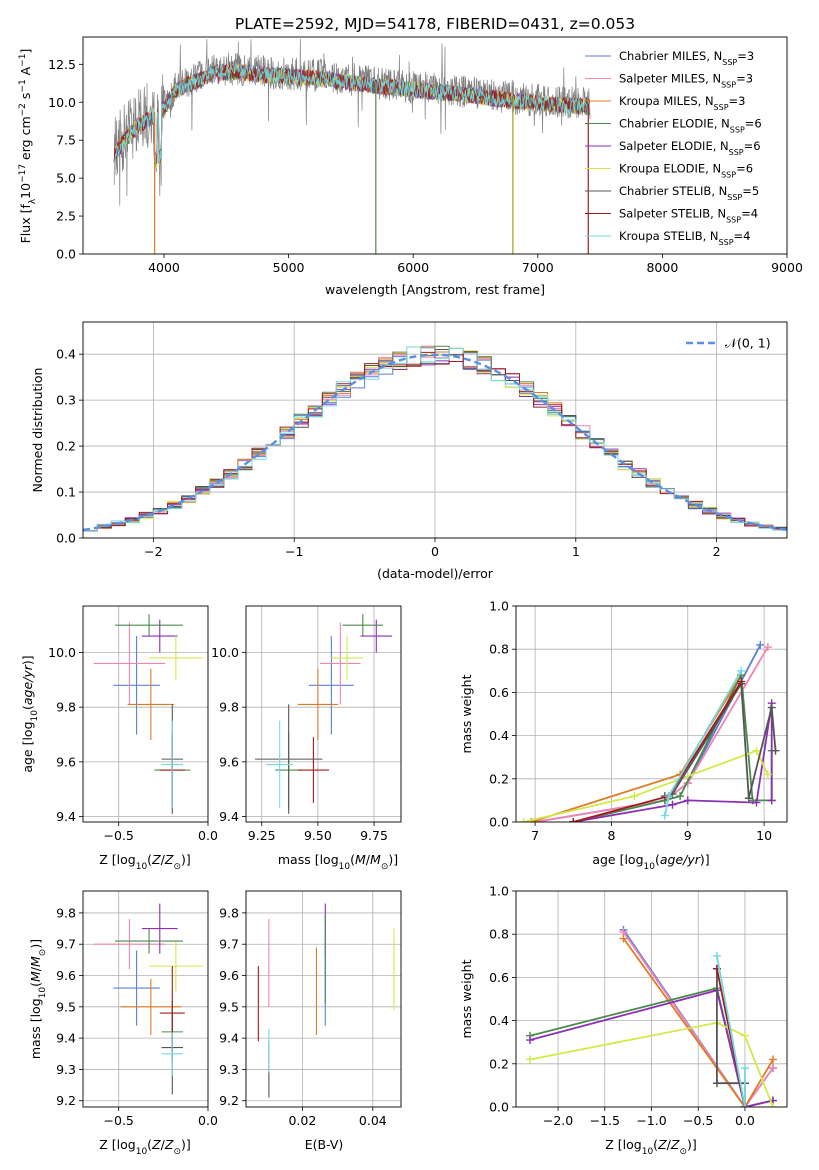  Describe the element at coordinates (289, 267) in the screenshot. I see `x-tick-label: 5000` at that location.